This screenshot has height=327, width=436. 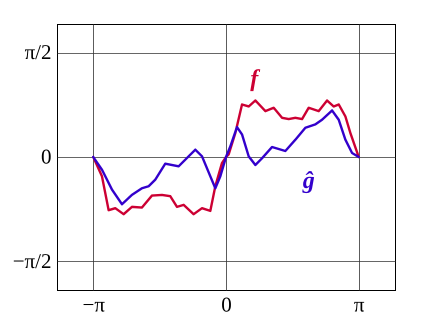 What do you see at coordinates (32, 260) in the screenshot?
I see `y-tick-label: −π/2` at bounding box center [32, 260].